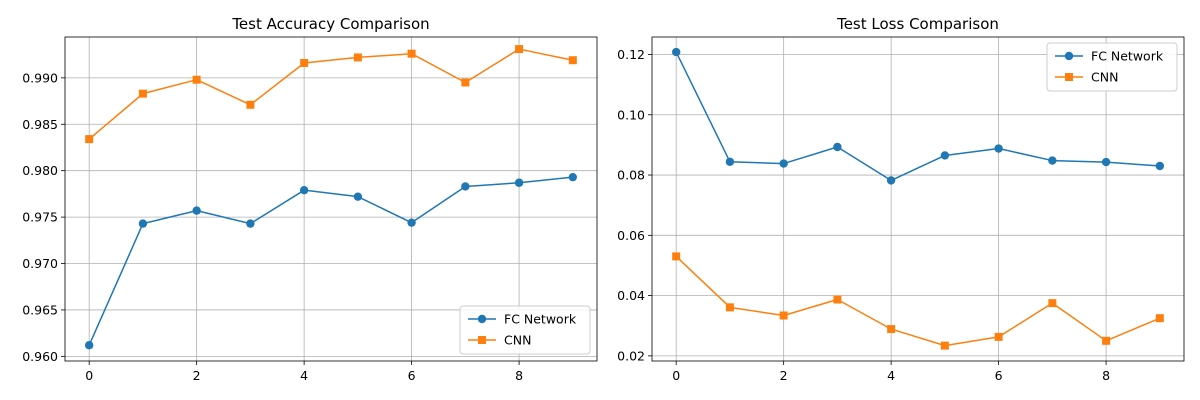  Describe the element at coordinates (40, 124) in the screenshot. I see `y-tick-label: 0.985` at that location.